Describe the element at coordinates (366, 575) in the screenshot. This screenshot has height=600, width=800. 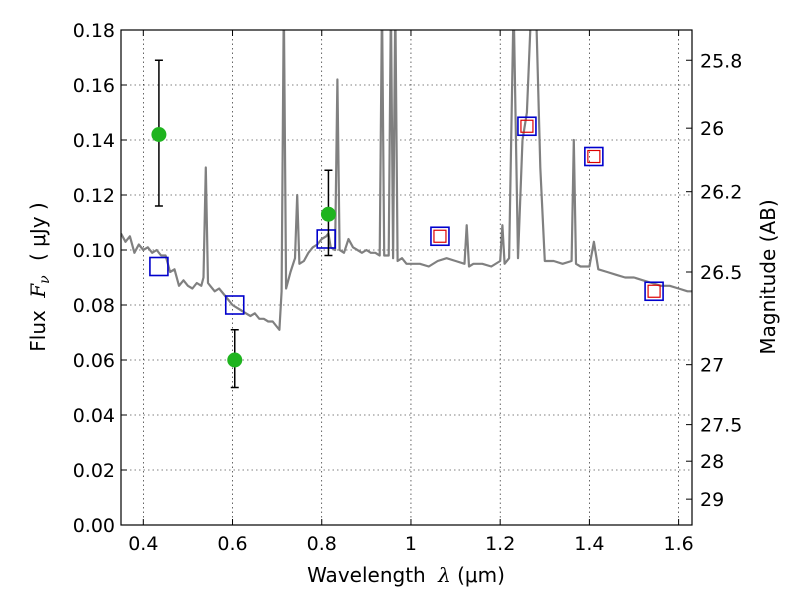
I see `x-axis-label-text: Wavelength` at that location.